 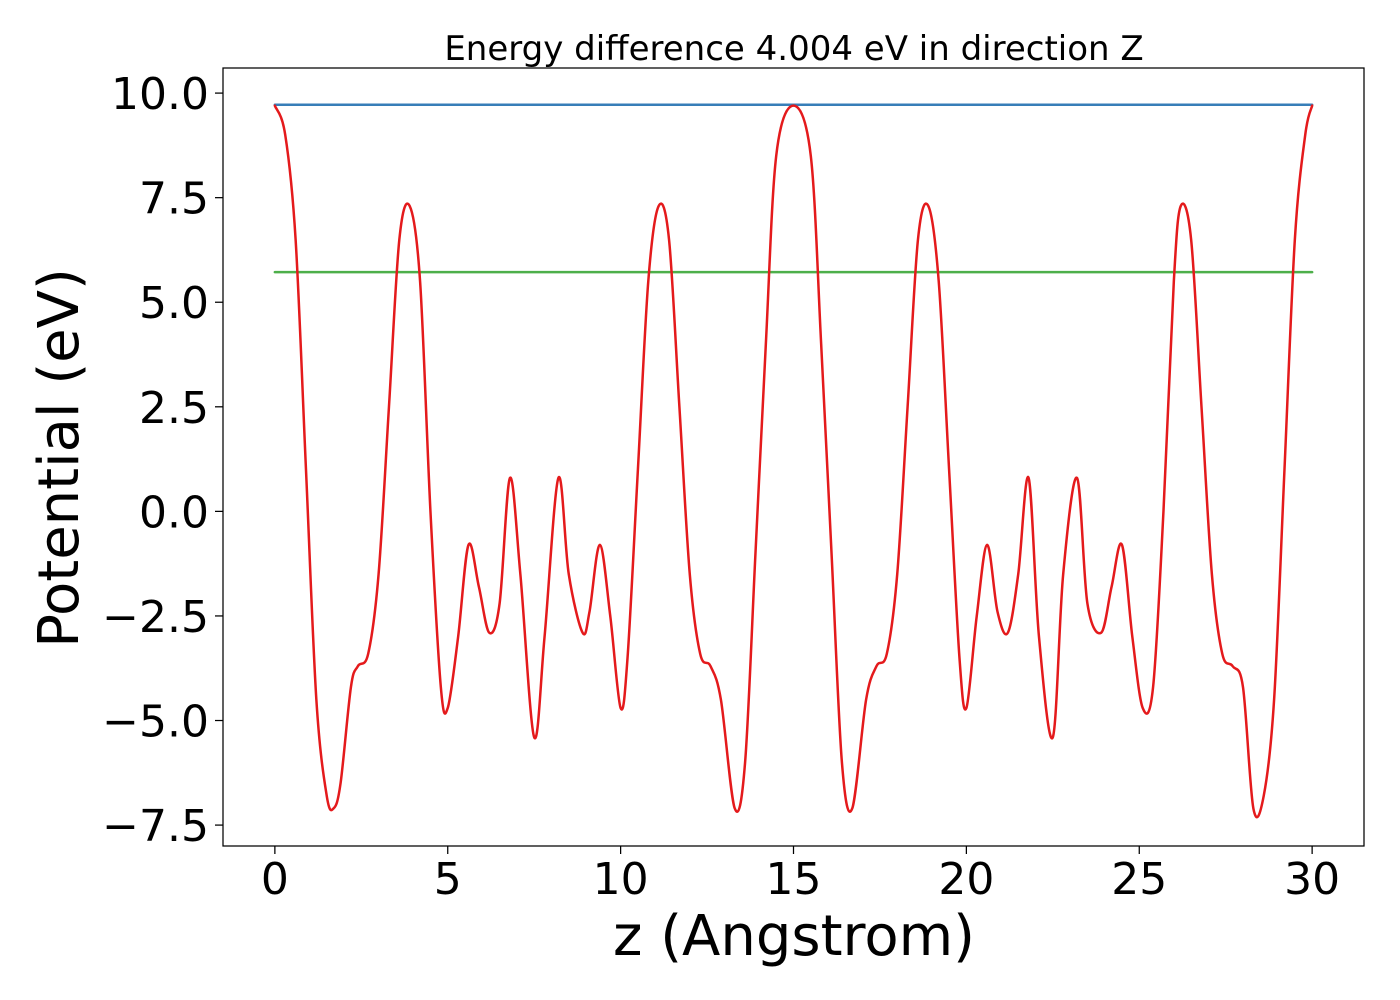 I want to click on y-tick-label: −5.0, so click(x=155, y=722).